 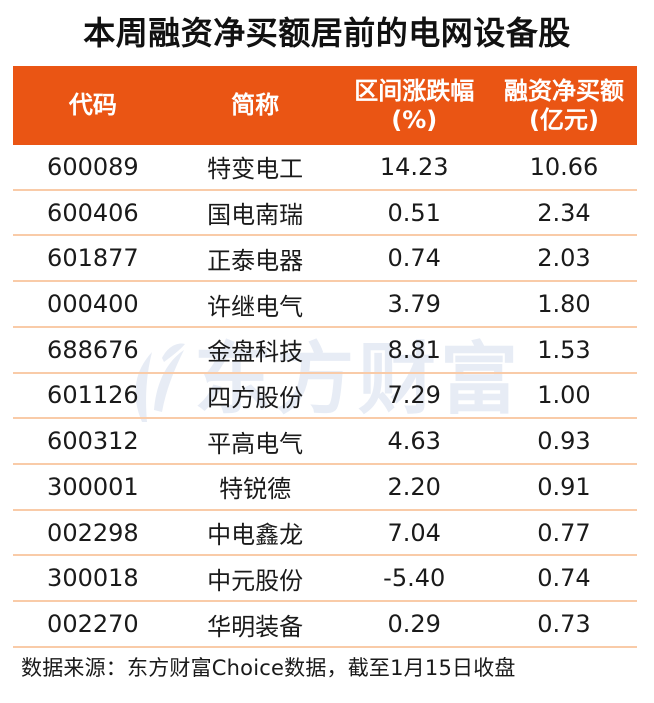 I want to click on cell-change: 3.79, so click(x=414, y=304).